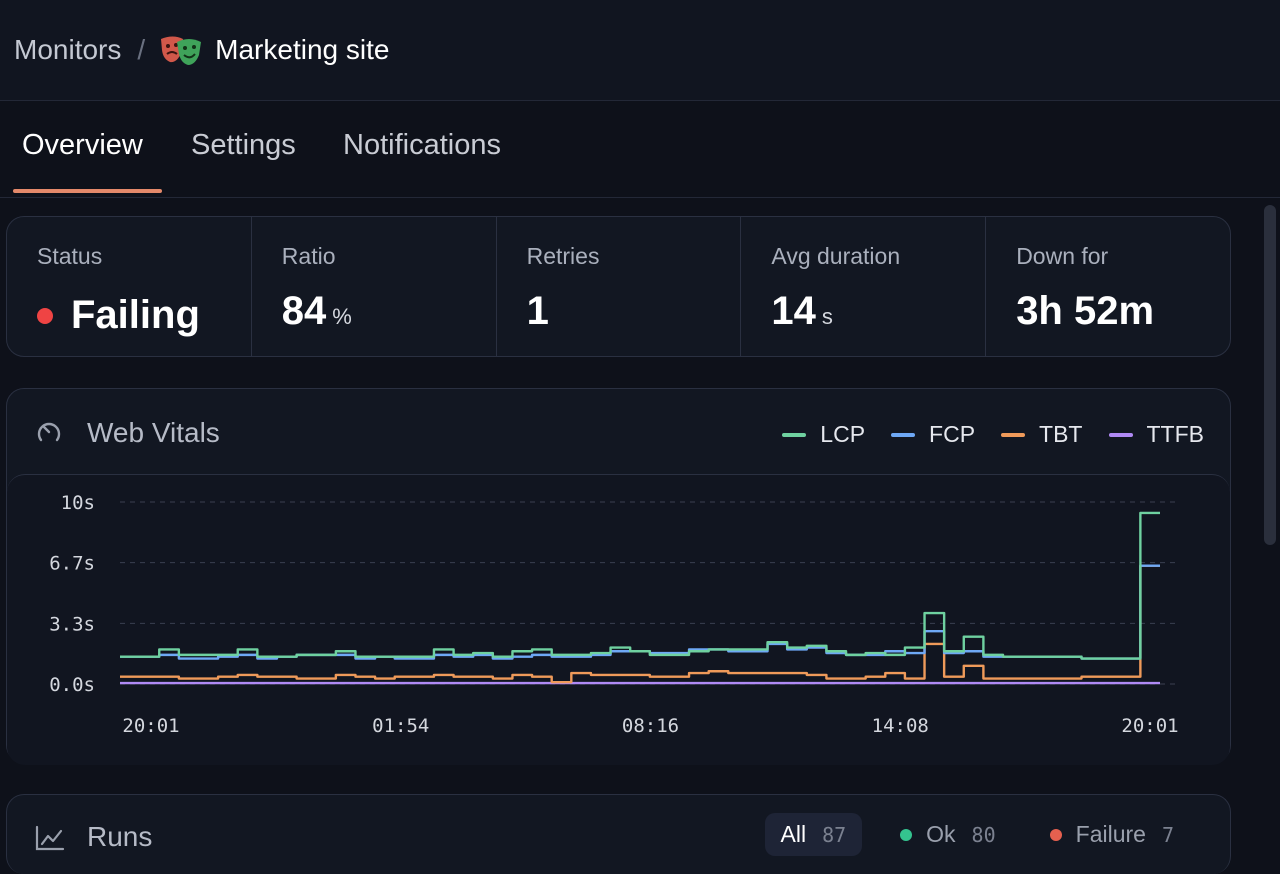  What do you see at coordinates (422, 145) in the screenshot?
I see `tab-notifications: Notifications` at bounding box center [422, 145].